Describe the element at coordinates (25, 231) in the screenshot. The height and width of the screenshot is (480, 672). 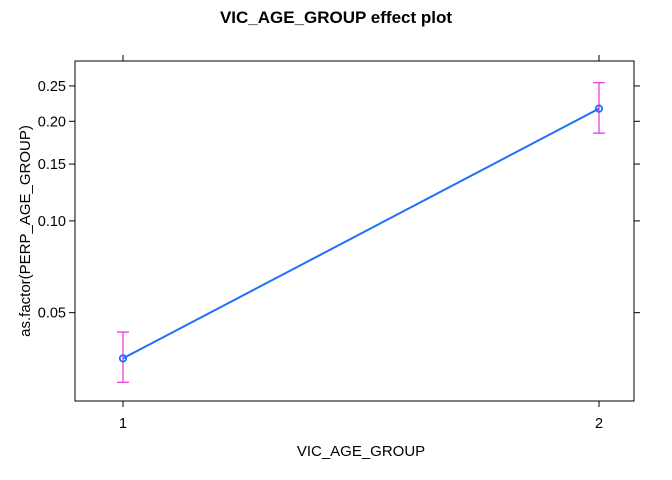
I see `y-axis-label: as.factor(PERP_AGE_GROUP)` at that location.